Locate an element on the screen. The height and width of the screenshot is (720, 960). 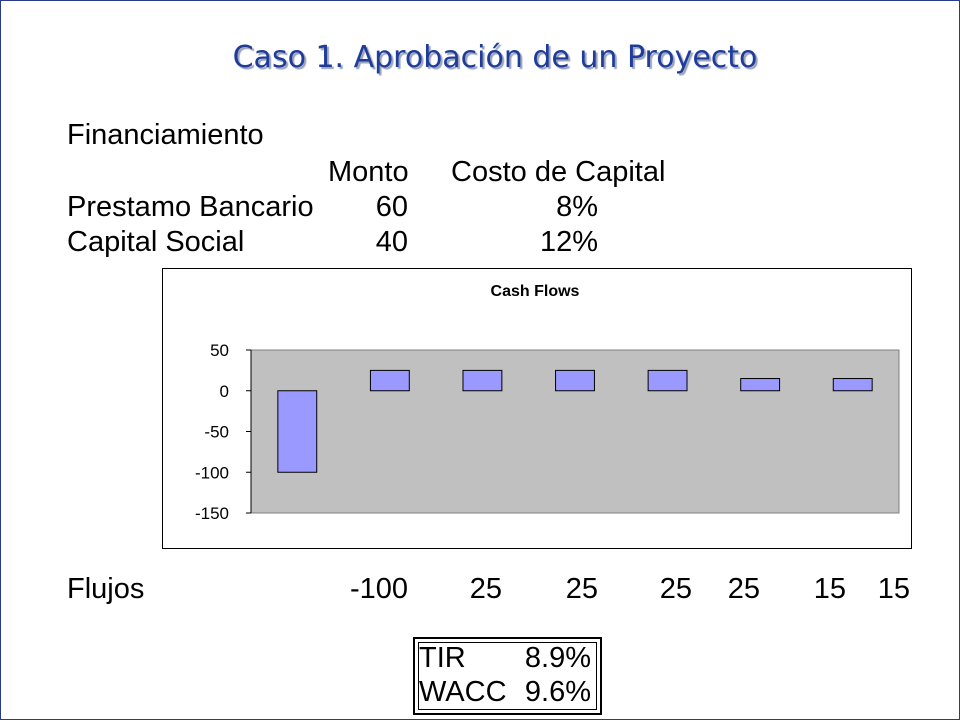
equity-amount: 40 is located at coordinates (391, 242).